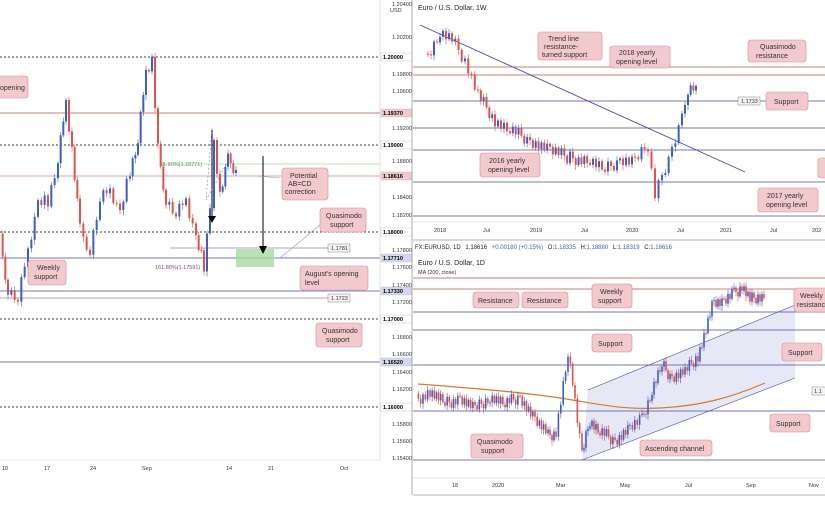  Describe the element at coordinates (609, 301) in the screenshot. I see `svg-text: support` at that location.